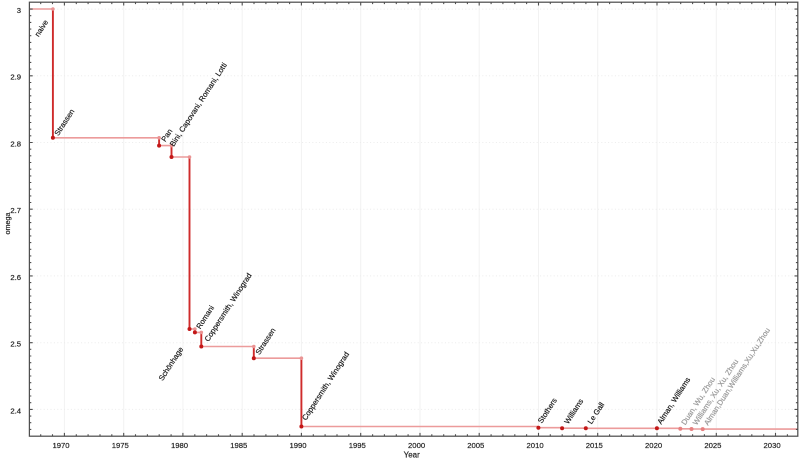  What do you see at coordinates (120, 445) in the screenshot?
I see `svg-text: 1975` at bounding box center [120, 445].